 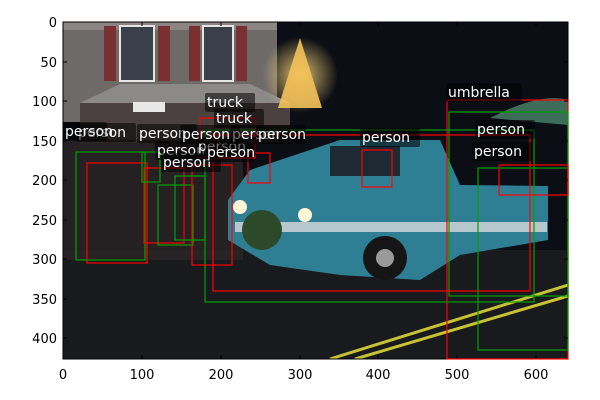 I want to click on x-tick-label: 300, so click(x=300, y=375).